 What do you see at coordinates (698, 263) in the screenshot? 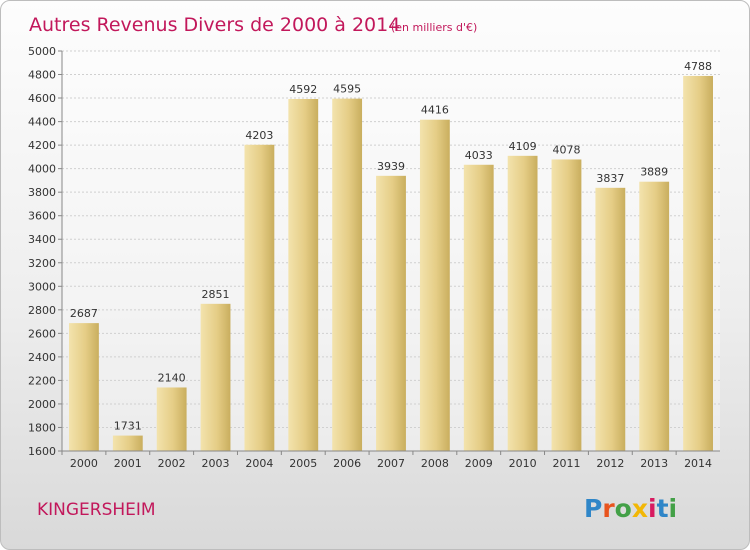
I see `bar-2014` at bounding box center [698, 263].